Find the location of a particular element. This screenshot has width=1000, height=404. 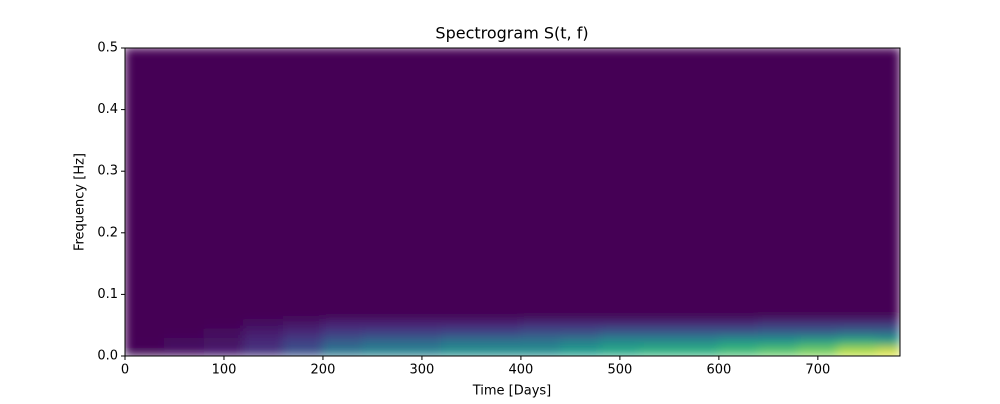

x-tick-label: 700 is located at coordinates (817, 370).